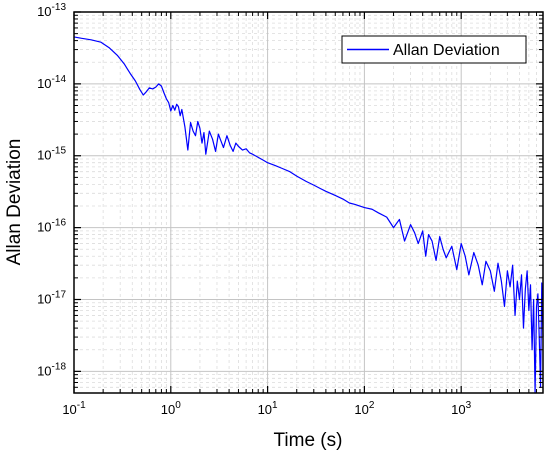  I want to click on y-tick-label: 10-16, so click(51, 226).